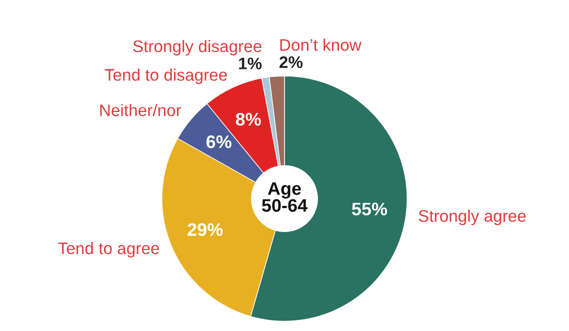  I want to click on slice-label: Strongly disagree, so click(197, 48).